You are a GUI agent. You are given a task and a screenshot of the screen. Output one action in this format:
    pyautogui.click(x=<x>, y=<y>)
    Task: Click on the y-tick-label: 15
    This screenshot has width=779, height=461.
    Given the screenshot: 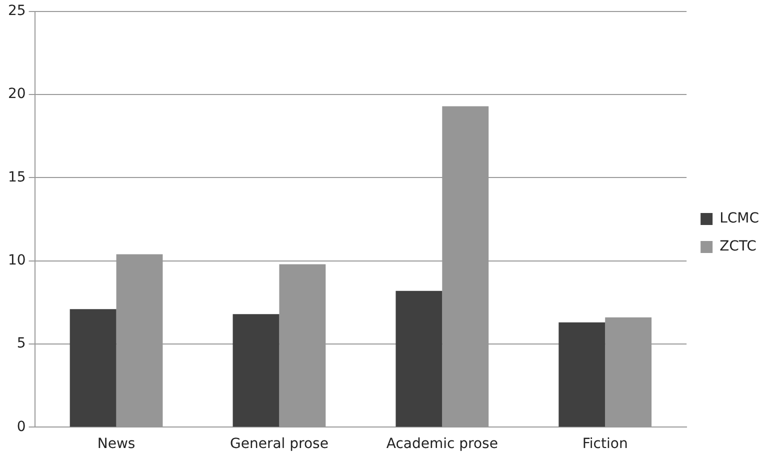 What is the action you would take?
    pyautogui.click(x=17, y=177)
    